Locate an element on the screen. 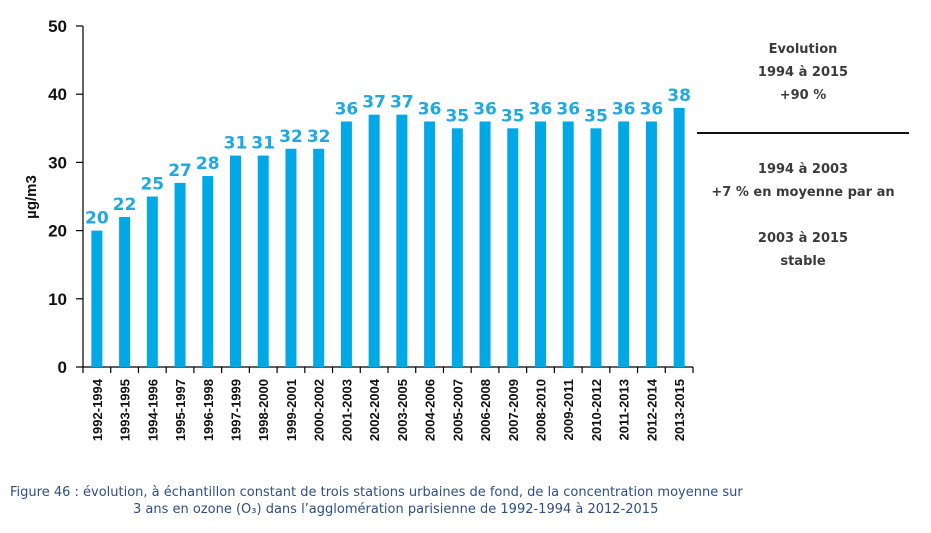  period-2-range: 2003 à 2015 is located at coordinates (803, 238).